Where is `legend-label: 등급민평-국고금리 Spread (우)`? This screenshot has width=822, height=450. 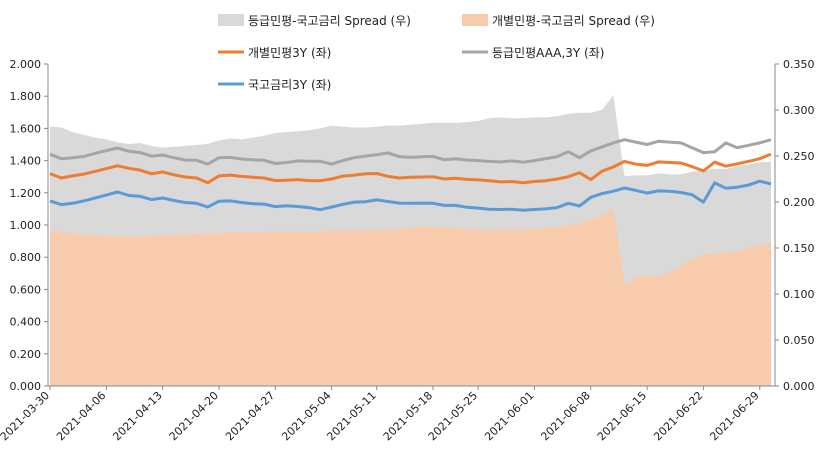
legend-label: 등급민평-국고금리 Spread (우) is located at coordinates (329, 21).